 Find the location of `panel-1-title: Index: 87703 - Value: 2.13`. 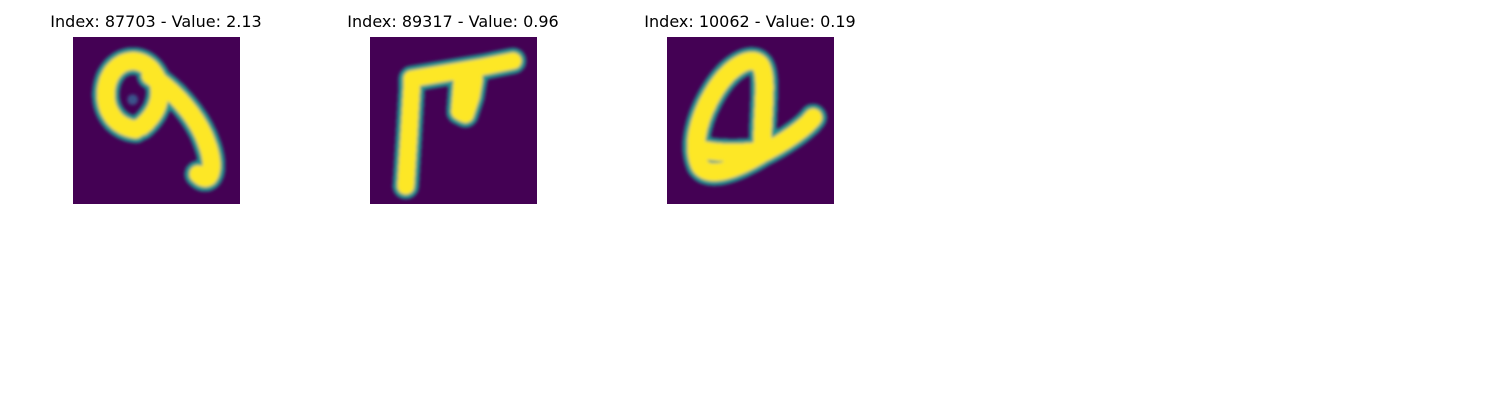

panel-1-title: Index: 87703 - Value: 2.13 is located at coordinates (156, 21).